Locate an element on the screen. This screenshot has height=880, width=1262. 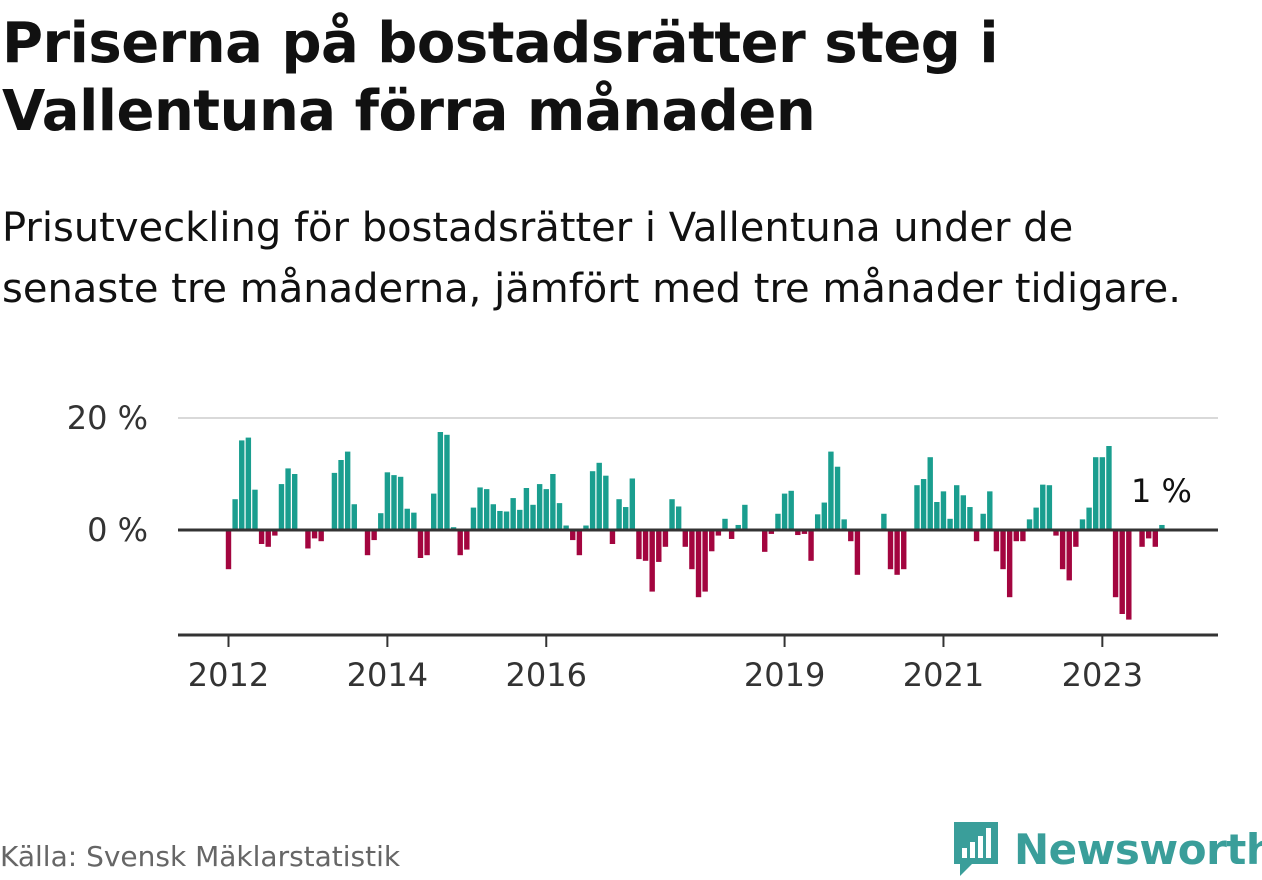
brand-name: Newsworthy is located at coordinates (1138, 849).